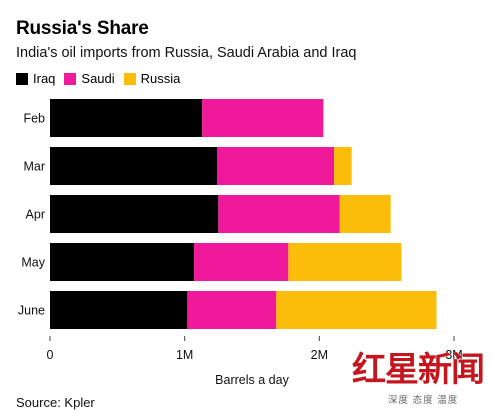 The width and height of the screenshot is (493, 416). I want to click on bar-iraq-feb, so click(126, 118).